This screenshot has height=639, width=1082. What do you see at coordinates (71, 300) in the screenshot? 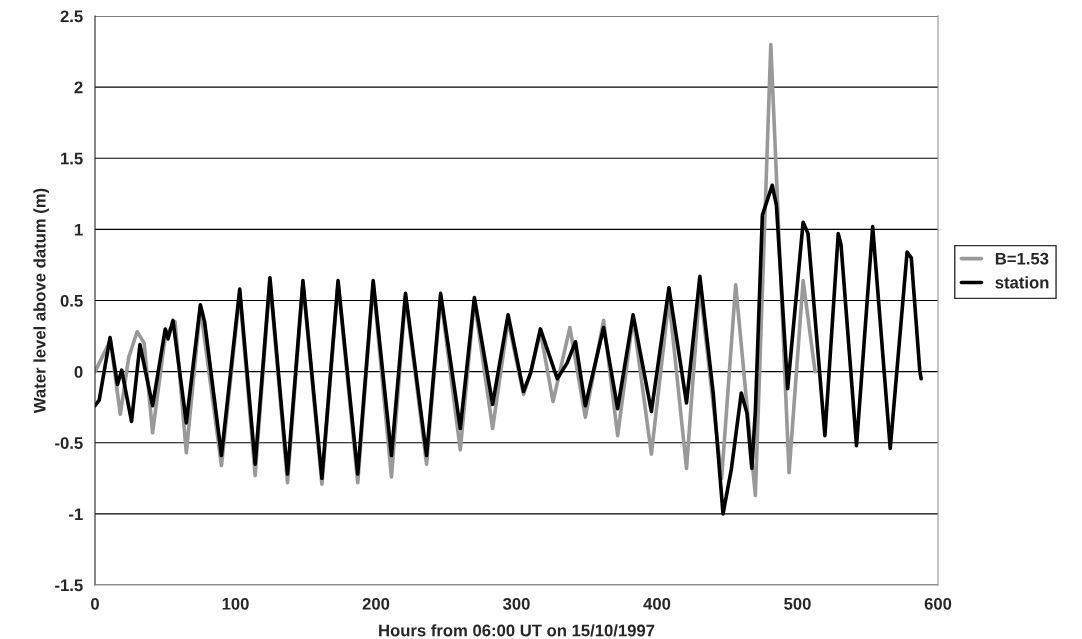
I see `y-tick-label: 0.5` at bounding box center [71, 300].